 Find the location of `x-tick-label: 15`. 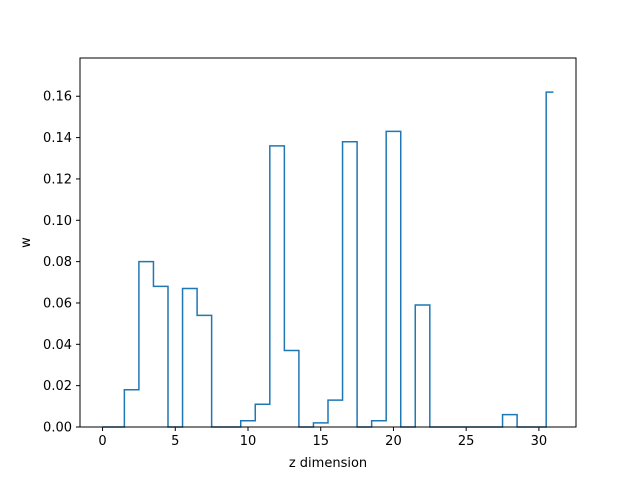

x-tick-label: 15 is located at coordinates (320, 441).